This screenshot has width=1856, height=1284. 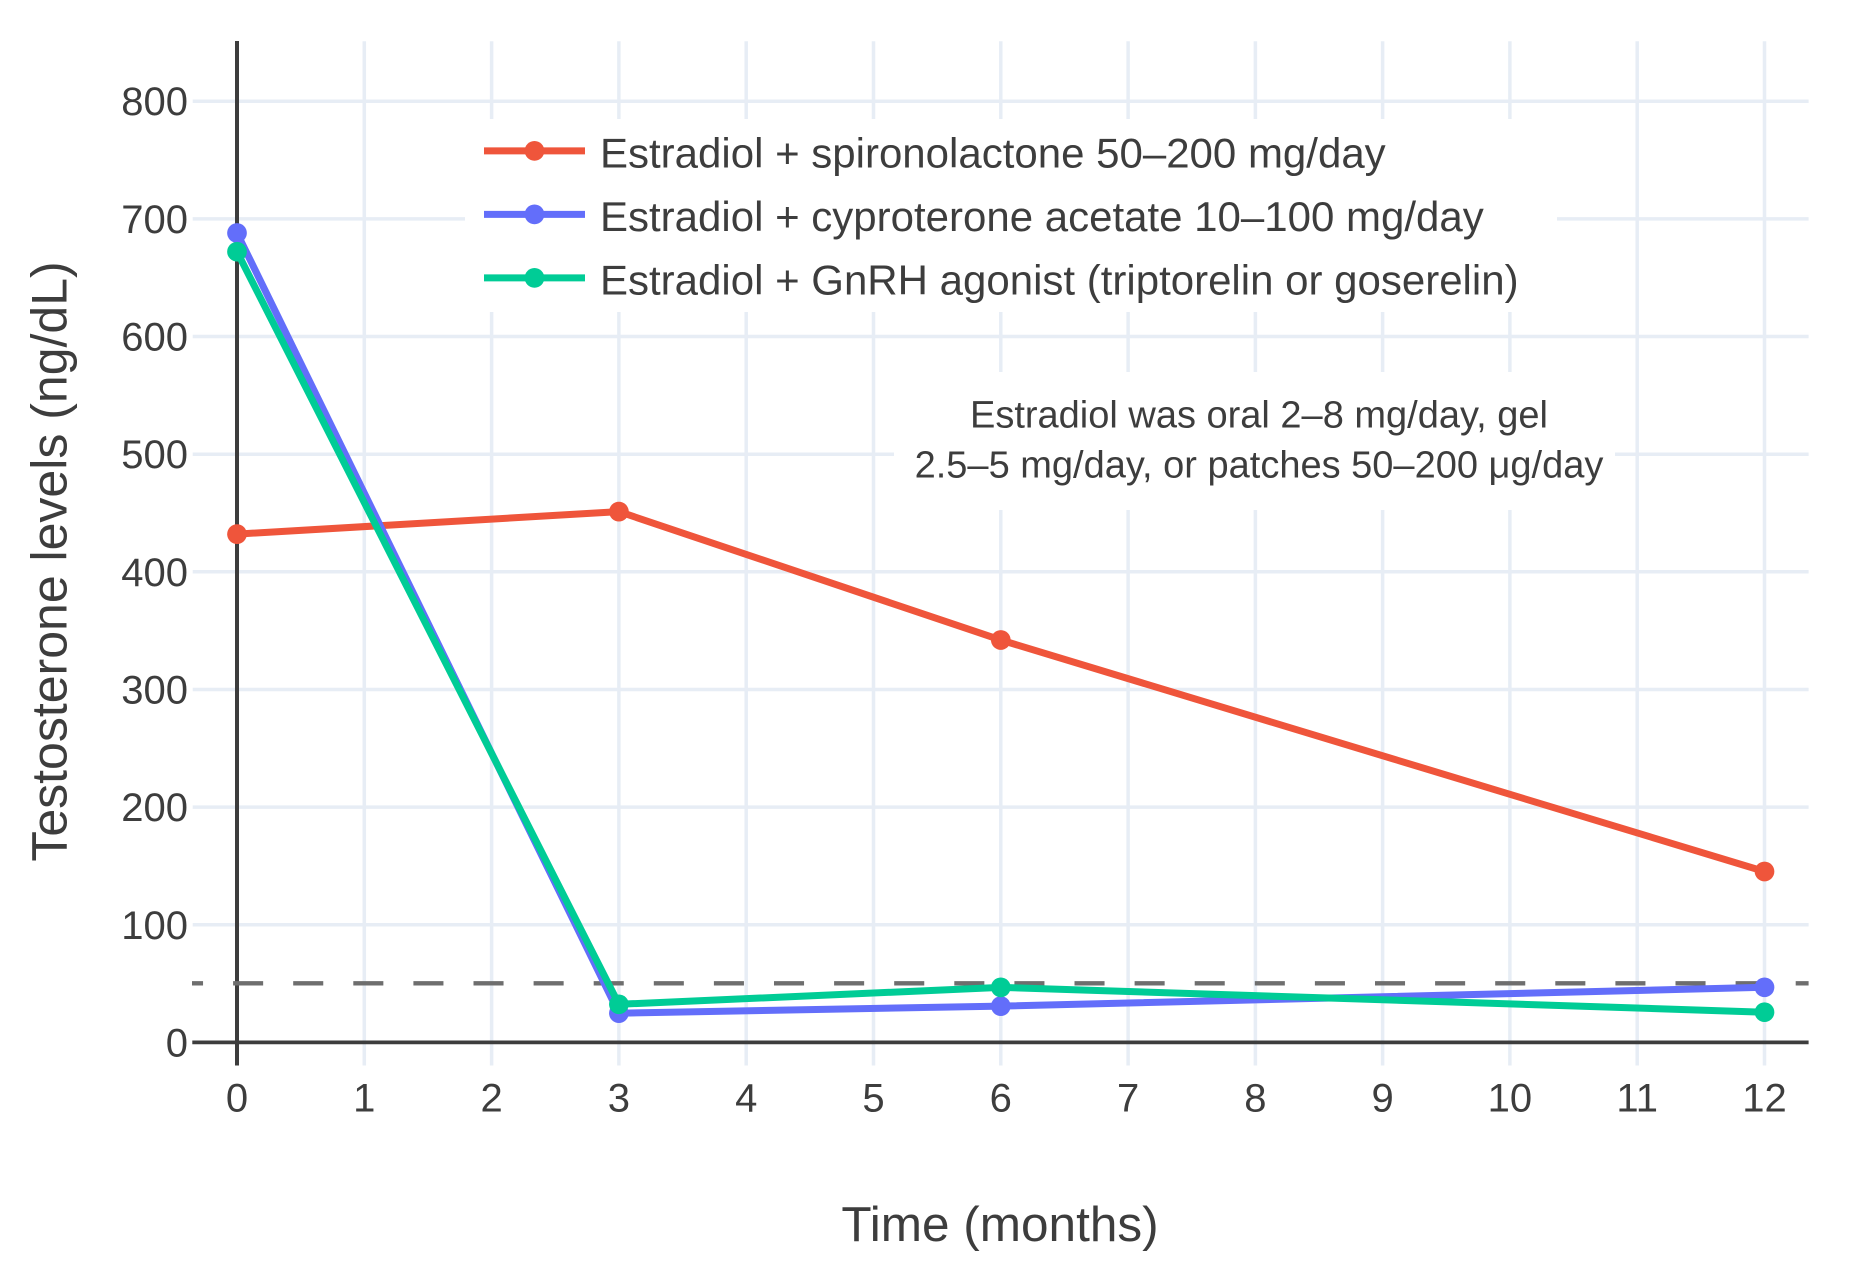 What do you see at coordinates (364, 1099) in the screenshot?
I see `svg-text: 1` at bounding box center [364, 1099].